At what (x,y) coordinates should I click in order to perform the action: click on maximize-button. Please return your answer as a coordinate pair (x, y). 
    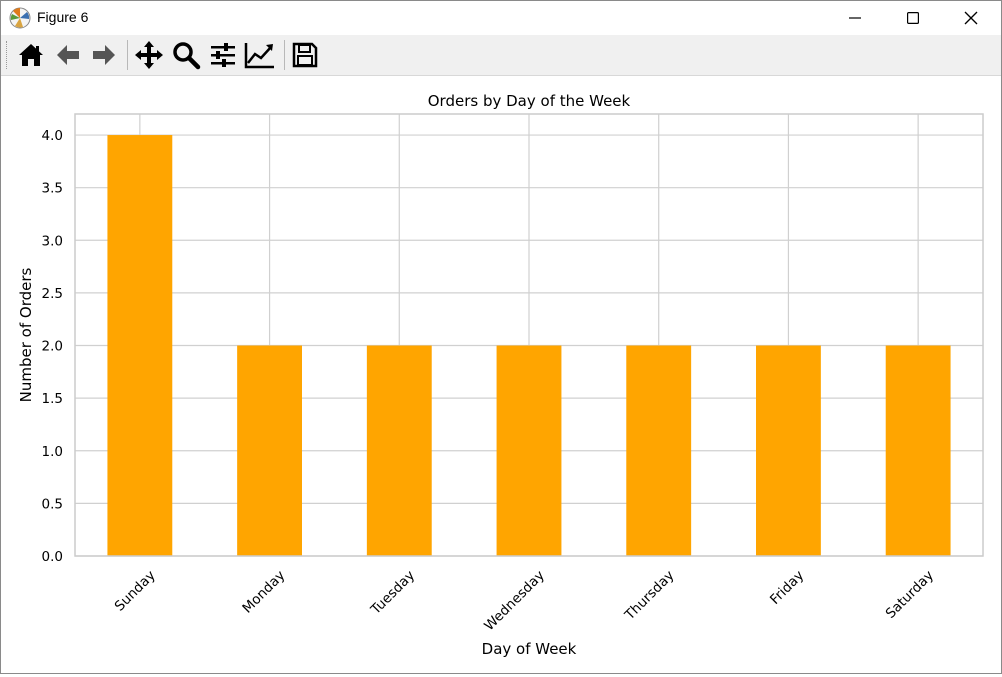
    Looking at the image, I should click on (913, 17).